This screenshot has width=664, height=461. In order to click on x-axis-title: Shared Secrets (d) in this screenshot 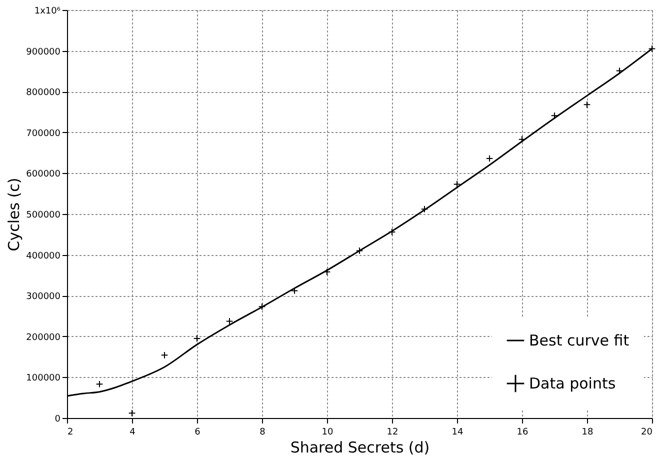, I will do `click(360, 447)`.